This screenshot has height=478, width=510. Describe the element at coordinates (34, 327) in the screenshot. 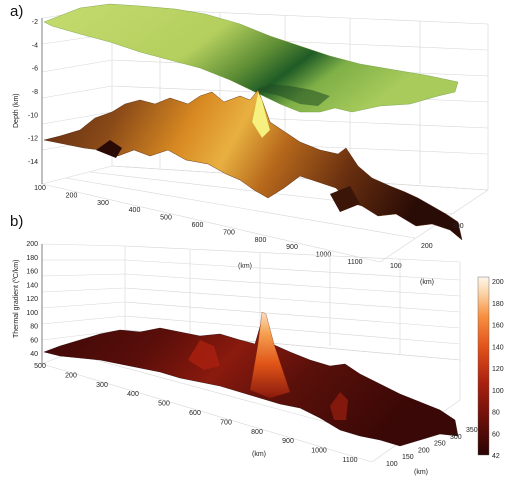

I see `panel-b-z-tick: 80` at that location.